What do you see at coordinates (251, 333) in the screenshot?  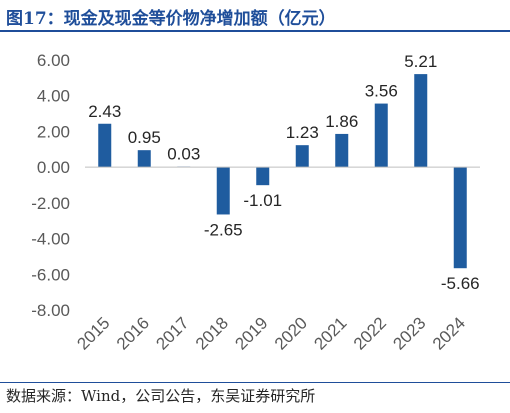 I see `x-tick-label: 2019` at bounding box center [251, 333].